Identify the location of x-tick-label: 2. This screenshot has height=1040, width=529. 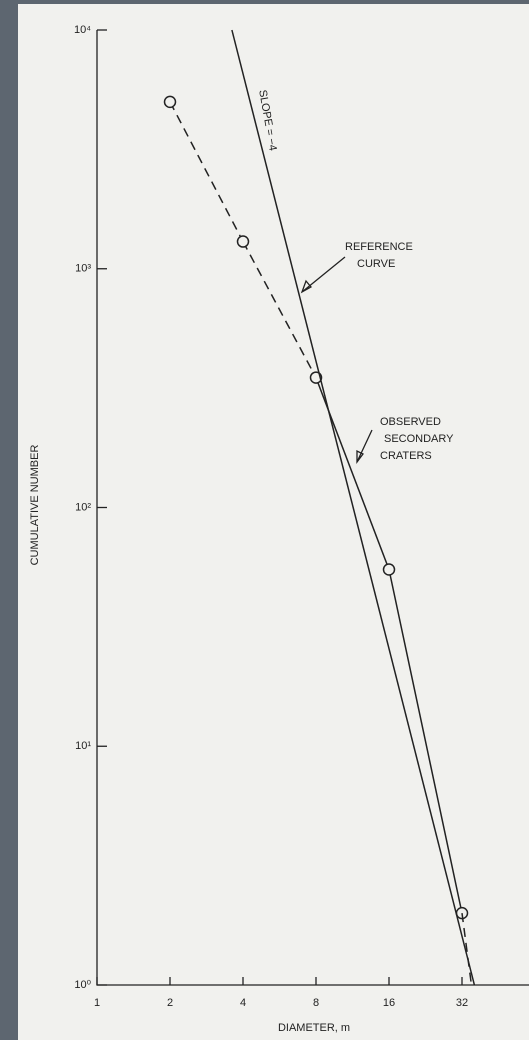
(170, 1003).